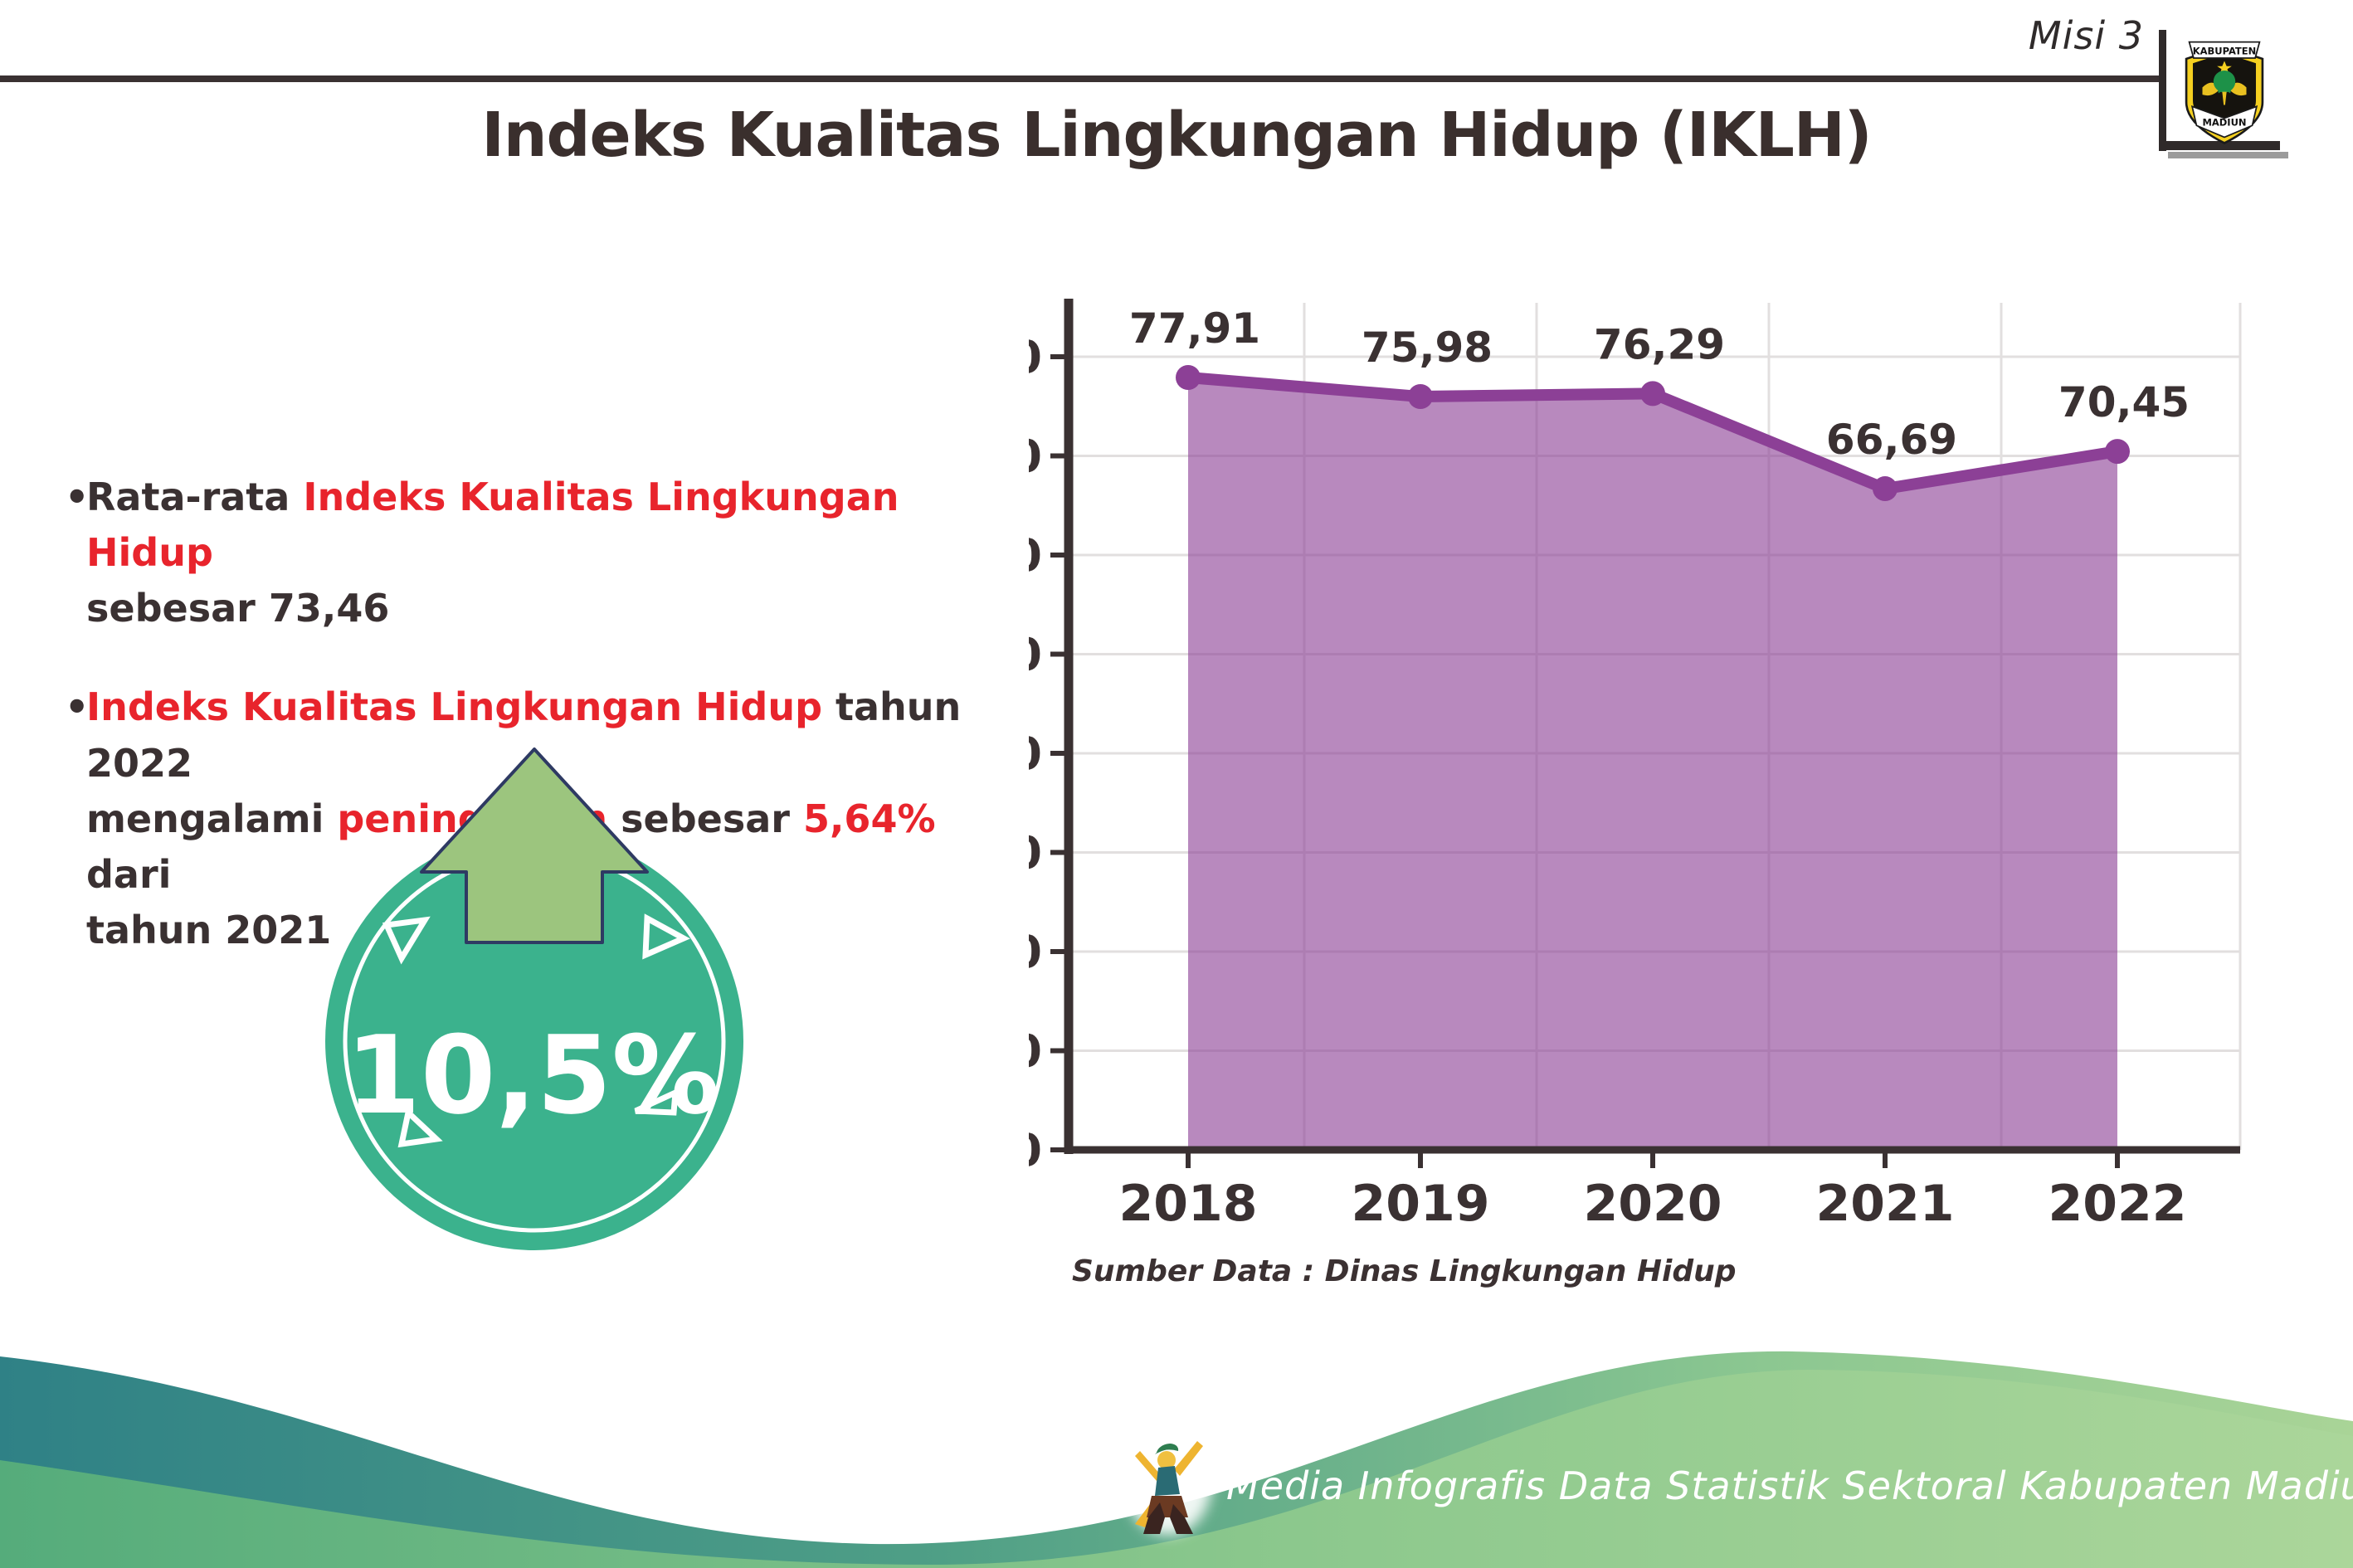 Image resolution: width=2353 pixels, height=1568 pixels. What do you see at coordinates (2224, 92) in the screenshot?
I see `kabupaten-madiun-logo: KABUPATEN MADIUN` at bounding box center [2224, 92].